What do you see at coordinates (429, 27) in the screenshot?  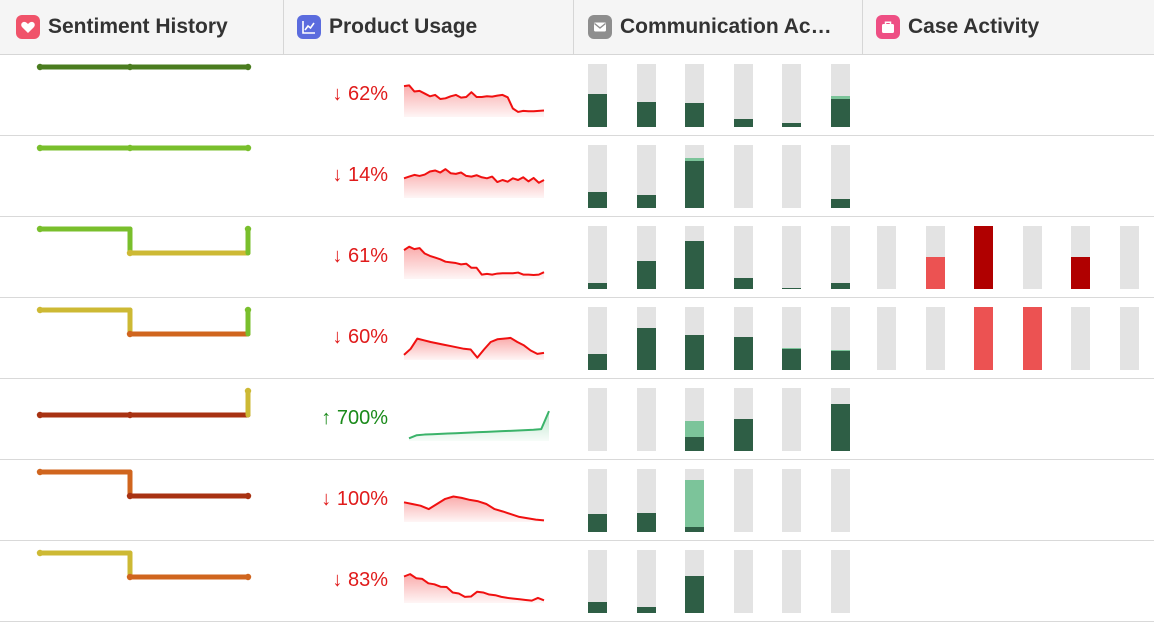 I see `column-header-product-usage: Product Usage` at bounding box center [429, 27].